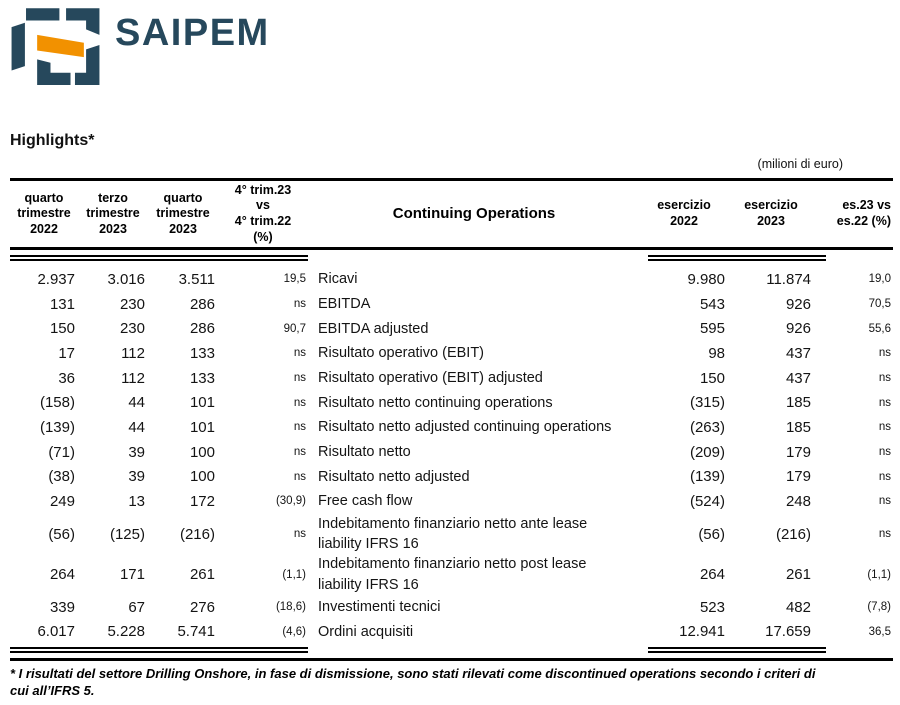 This screenshot has width=900, height=705. I want to click on unit-note: (milioni di euro), so click(800, 164).